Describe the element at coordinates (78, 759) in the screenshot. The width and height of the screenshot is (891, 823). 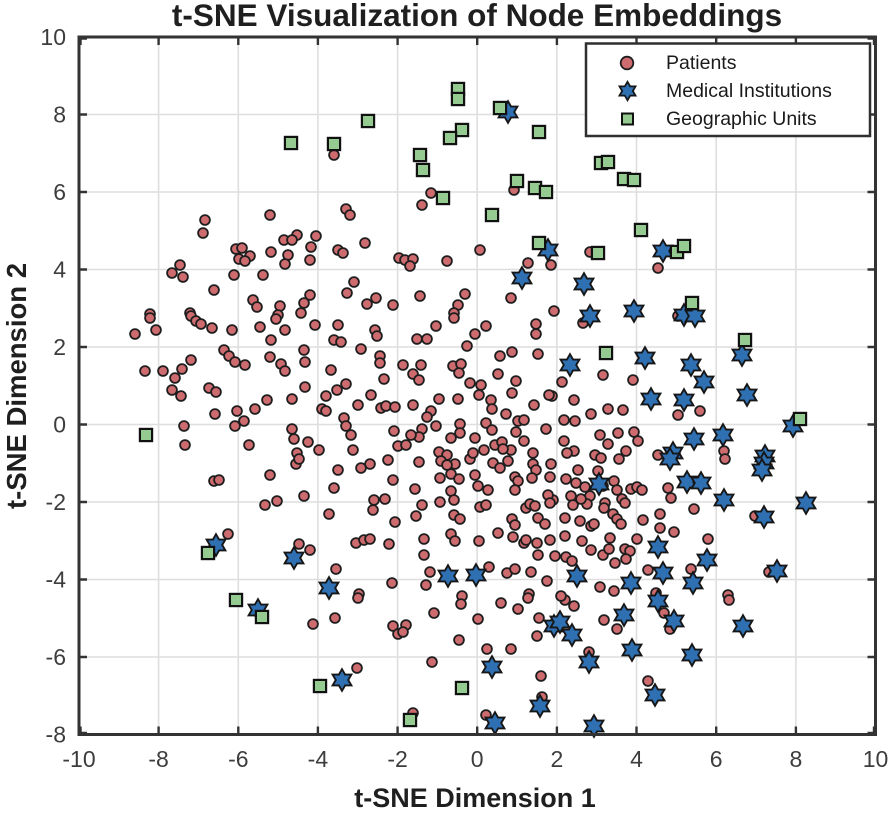
I see `svg-text: -10` at that location.